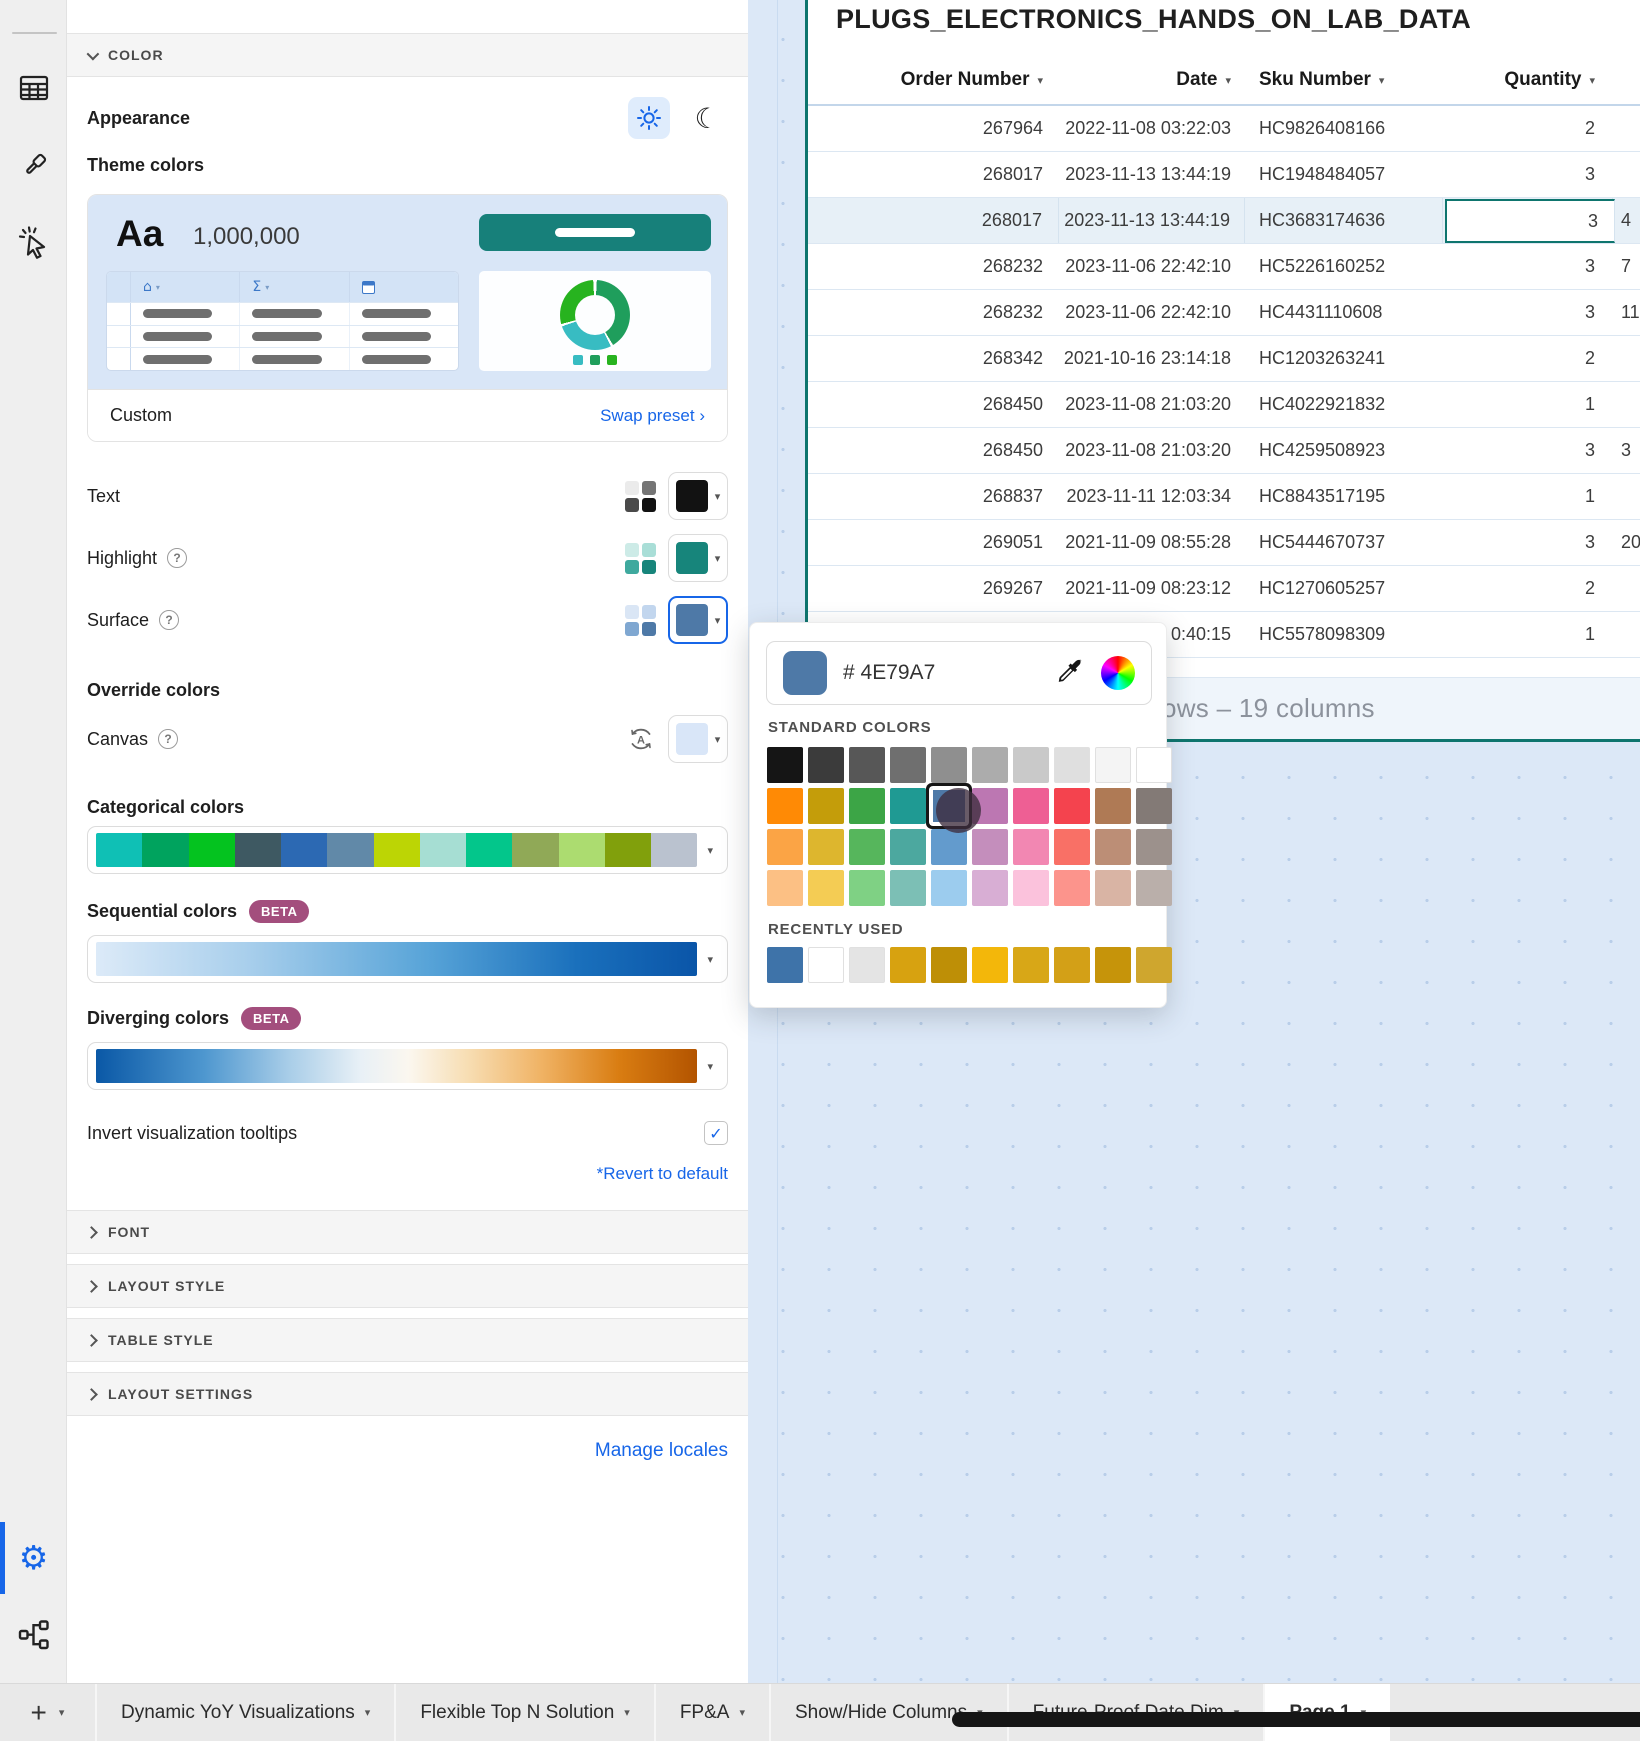 Image resolution: width=1640 pixels, height=1741 pixels. Describe the element at coordinates (971, 79) in the screenshot. I see `column-header-order-number: Order Number ▾` at that location.